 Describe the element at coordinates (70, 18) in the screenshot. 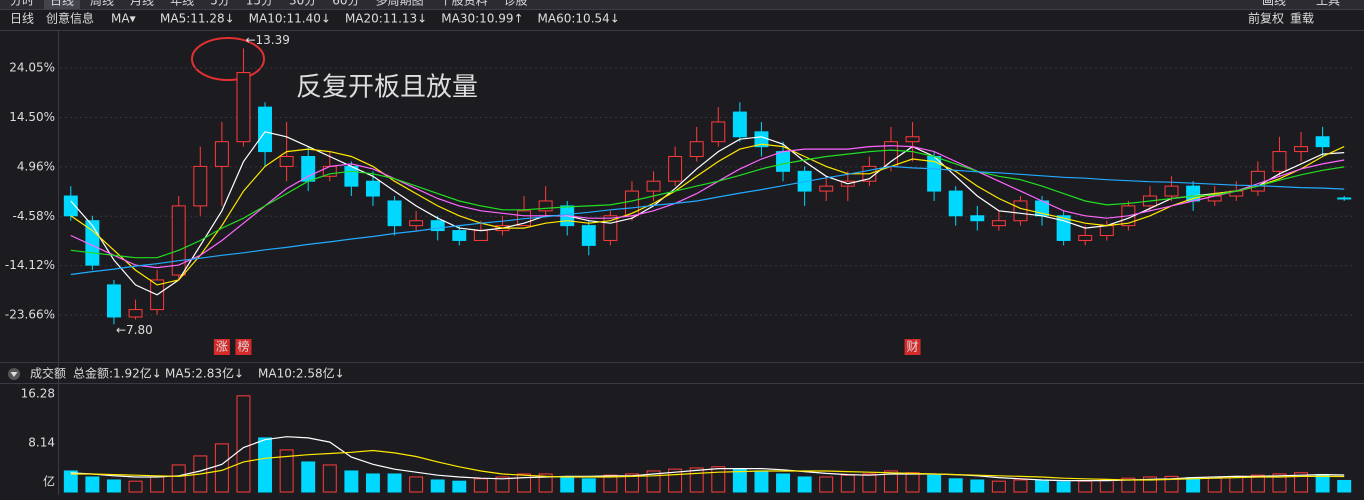

I see `stock-name: 创意信息` at that location.